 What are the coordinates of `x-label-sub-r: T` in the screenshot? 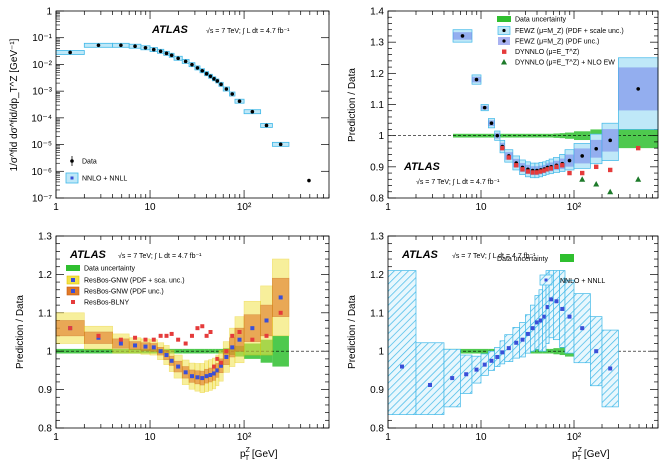 It's located at (579, 458).